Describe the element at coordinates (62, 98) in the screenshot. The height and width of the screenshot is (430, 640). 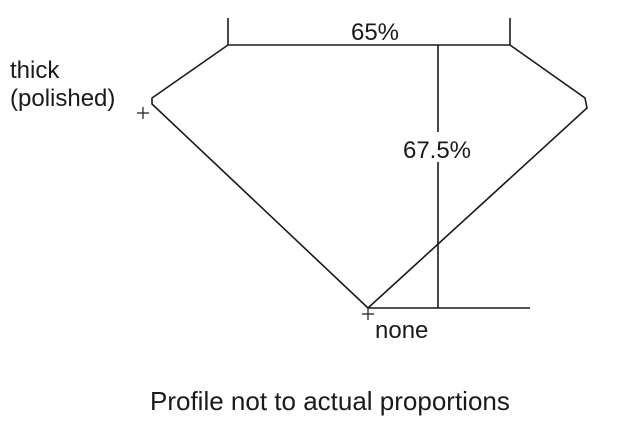
I see `girdle-label-line2: (polished)` at that location.